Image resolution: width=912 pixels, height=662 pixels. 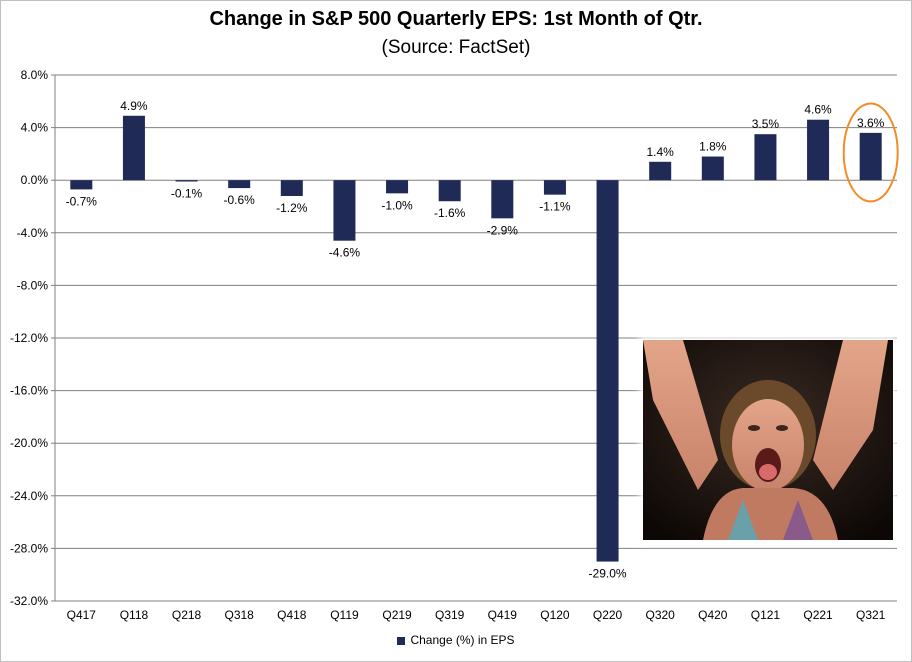 What do you see at coordinates (187, 615) in the screenshot?
I see `x-tick-label: Q218` at bounding box center [187, 615].